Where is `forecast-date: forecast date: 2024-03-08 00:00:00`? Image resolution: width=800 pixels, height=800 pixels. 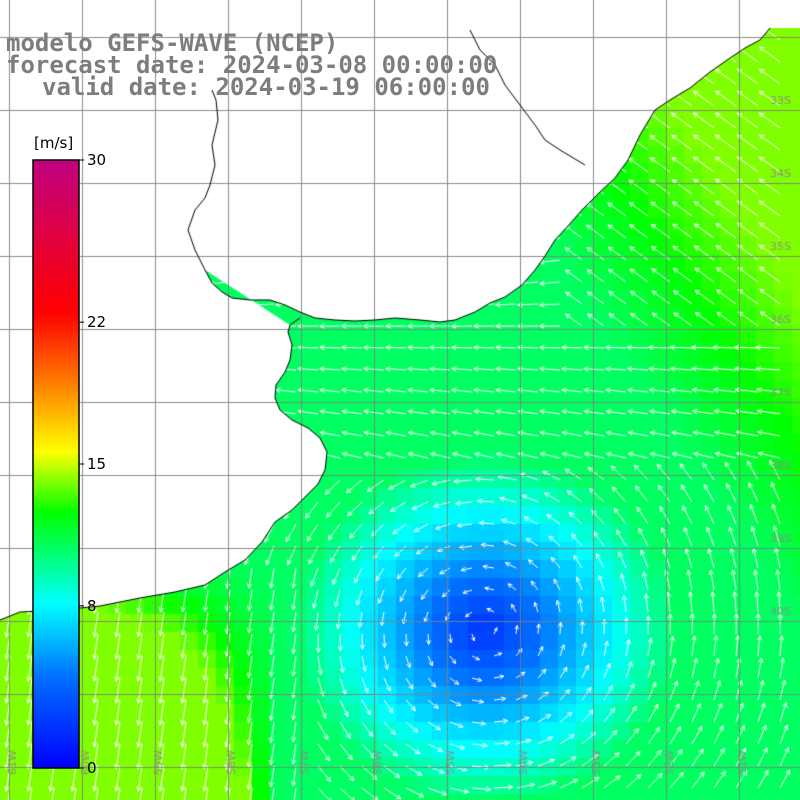 forecast-date: forecast date: 2024-03-08 00:00:00 is located at coordinates (252, 65).